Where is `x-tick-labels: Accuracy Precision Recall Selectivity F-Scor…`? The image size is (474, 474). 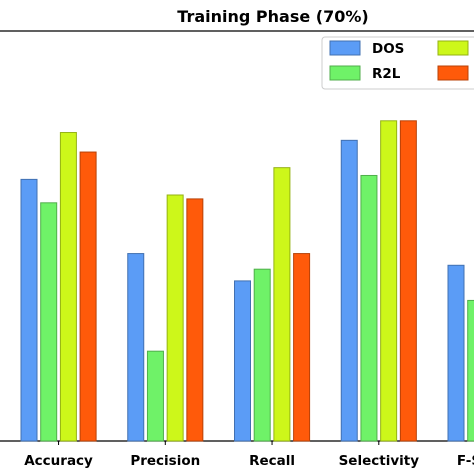
x-tick-labels: Accuracy Precision Recall Selectivity F-Scor… is located at coordinates (249, 455).